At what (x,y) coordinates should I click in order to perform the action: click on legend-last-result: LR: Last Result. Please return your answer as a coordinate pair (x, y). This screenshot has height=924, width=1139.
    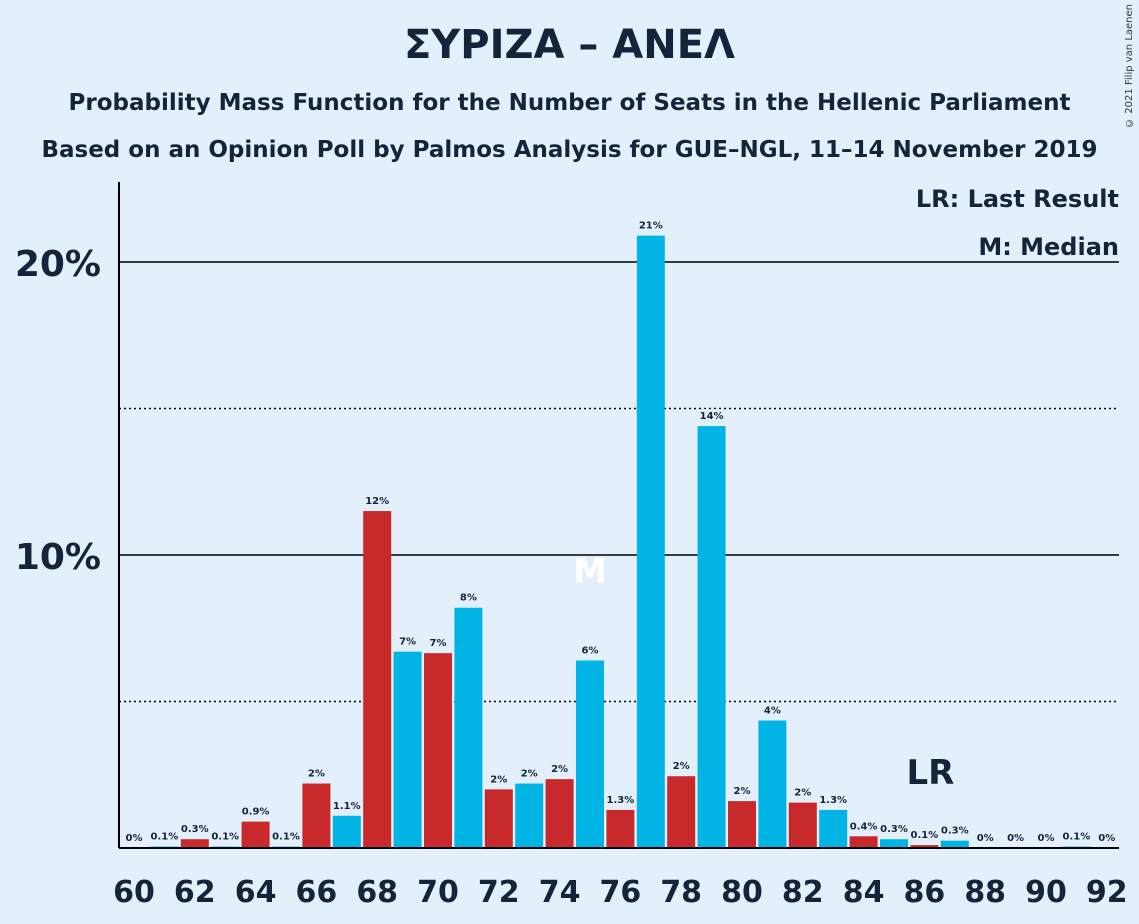
    Looking at the image, I should click on (1017, 199).